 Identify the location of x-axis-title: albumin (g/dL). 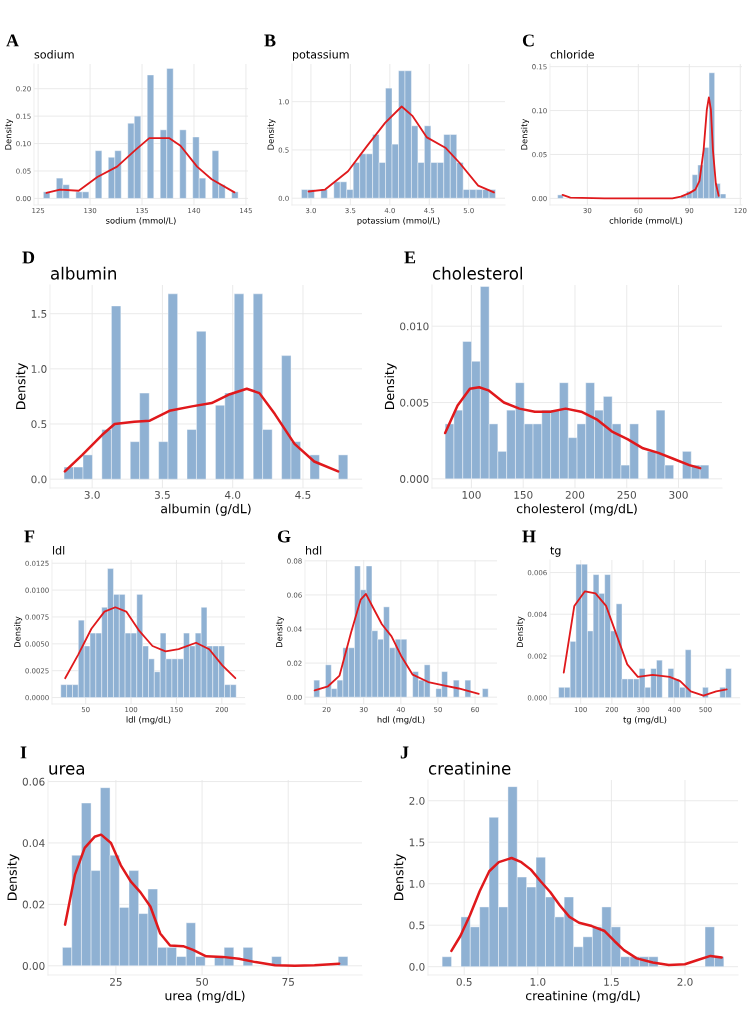
(206, 509).